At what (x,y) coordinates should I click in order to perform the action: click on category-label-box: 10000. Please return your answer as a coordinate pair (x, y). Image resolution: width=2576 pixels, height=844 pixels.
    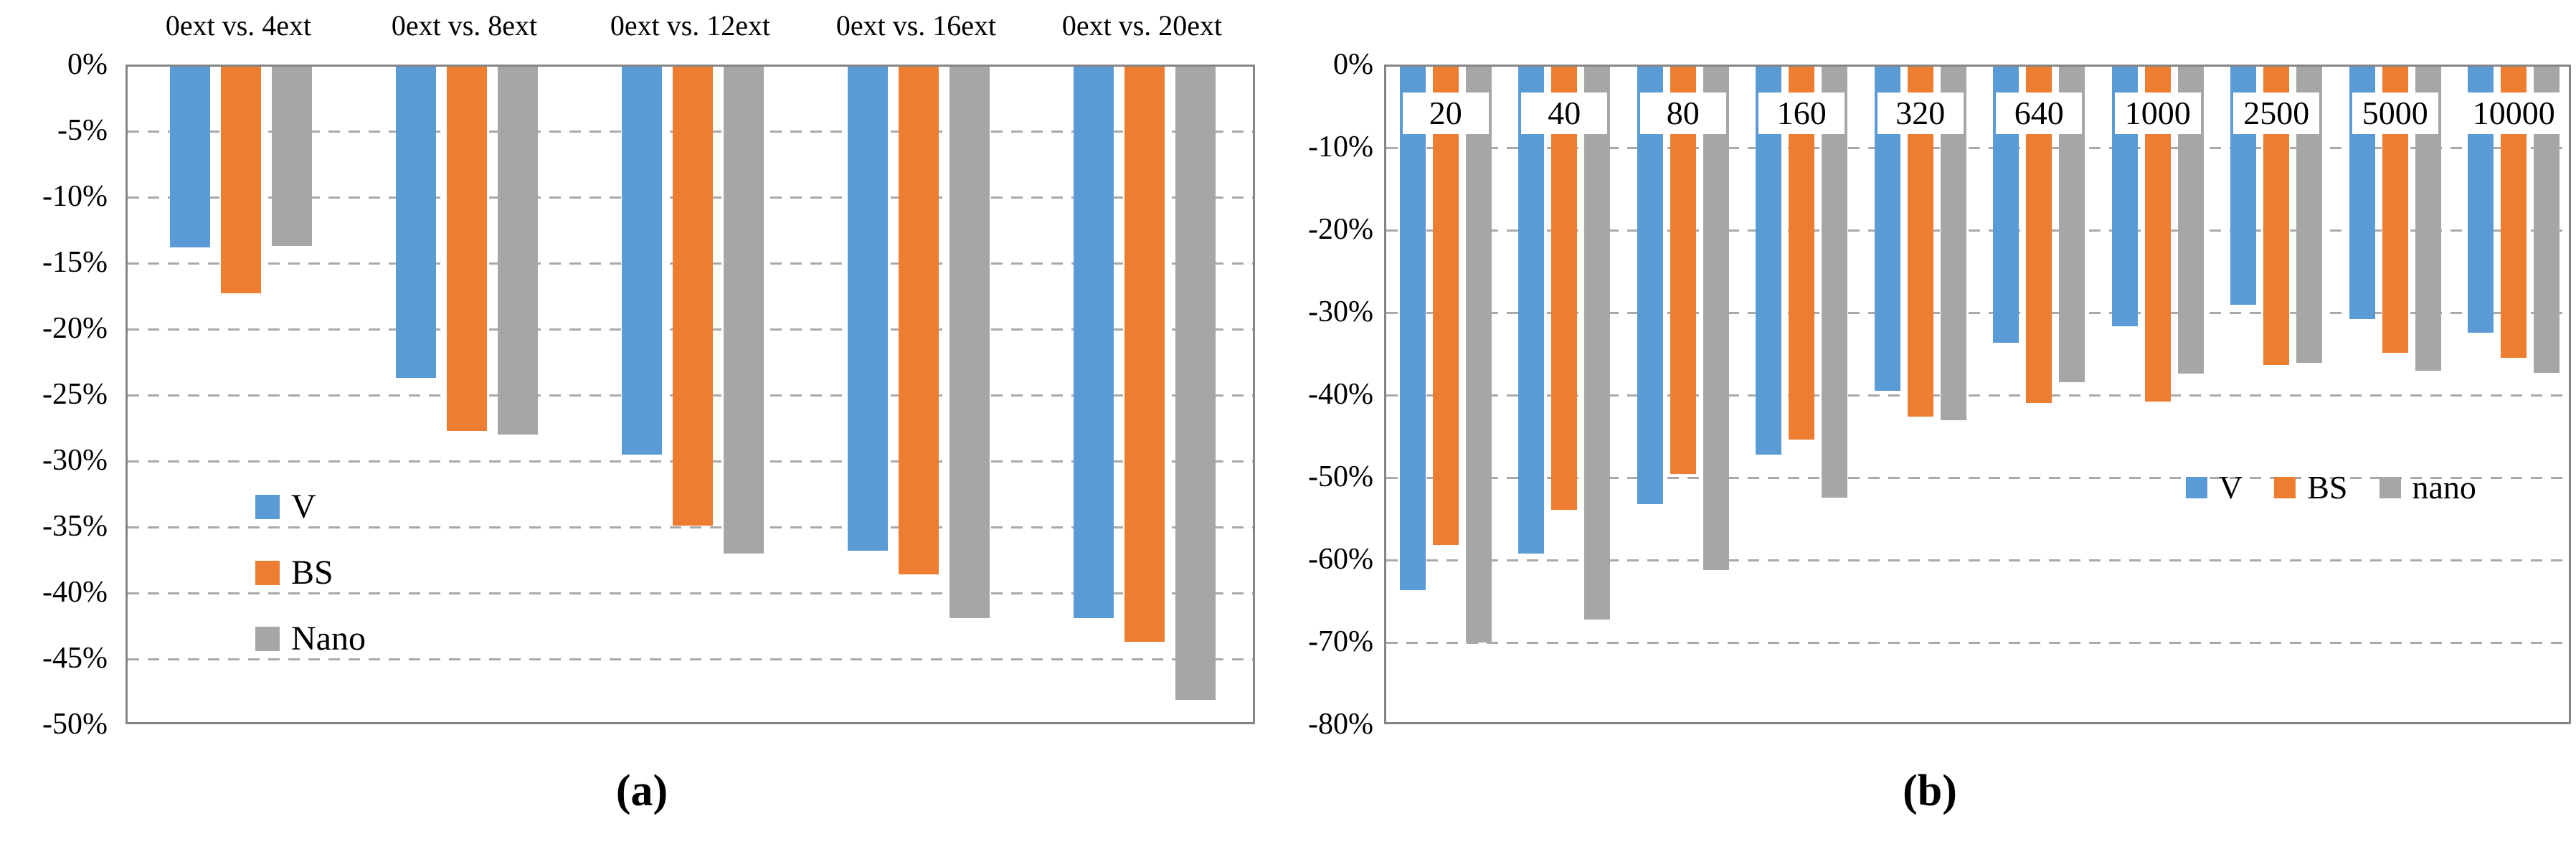
    Looking at the image, I should click on (2513, 113).